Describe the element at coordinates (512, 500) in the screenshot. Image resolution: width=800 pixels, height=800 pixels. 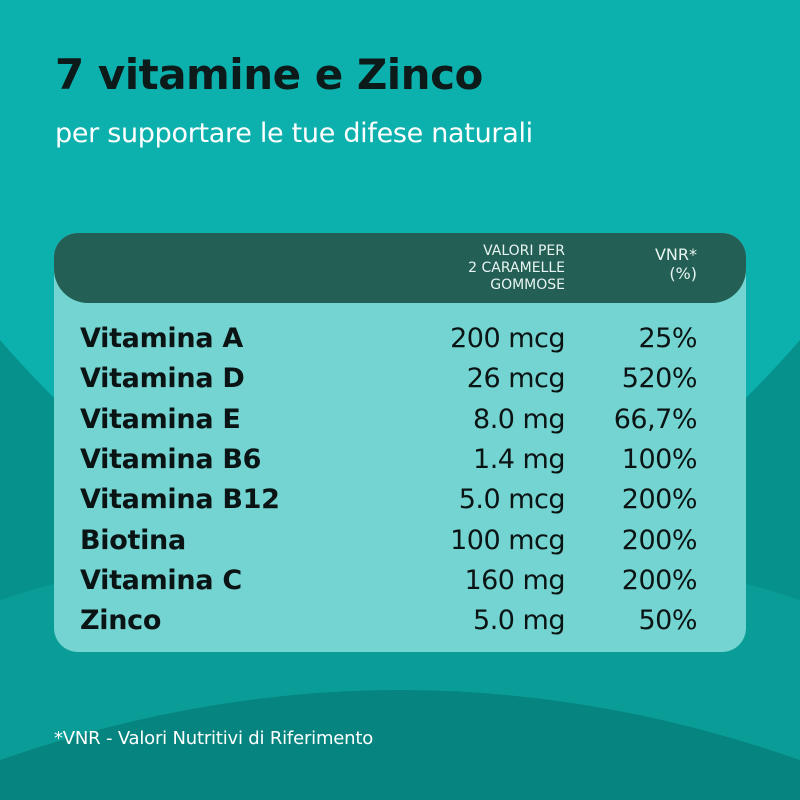
I see `nutrient-amount: 5.0 mcg` at that location.